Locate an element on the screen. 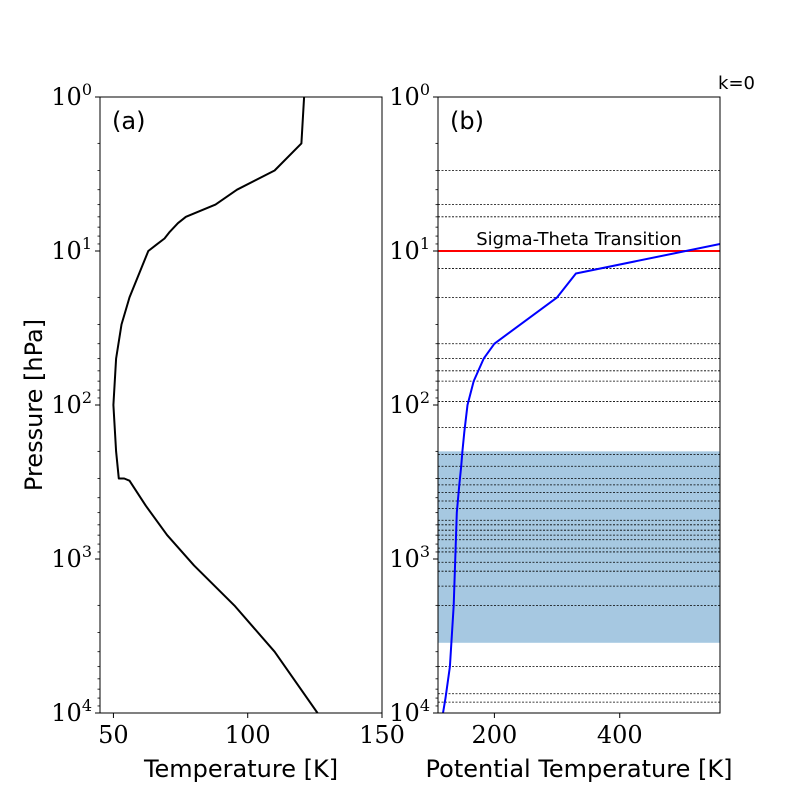 The image size is (800, 800). x-axis-label: Temperature [K] is located at coordinates (240, 769).